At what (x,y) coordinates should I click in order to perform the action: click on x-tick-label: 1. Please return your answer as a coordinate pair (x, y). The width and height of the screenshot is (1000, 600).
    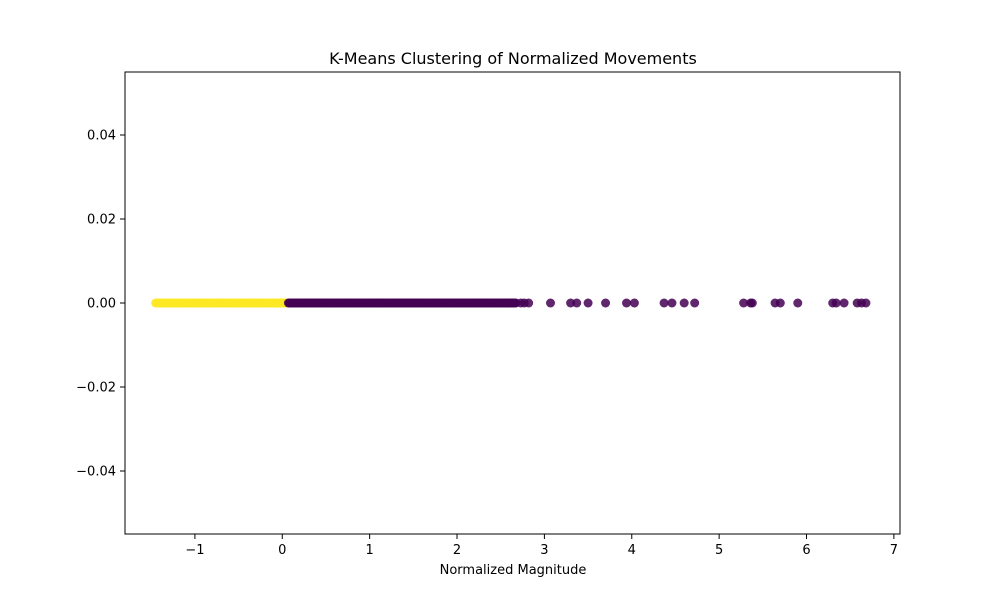
    Looking at the image, I should click on (370, 550).